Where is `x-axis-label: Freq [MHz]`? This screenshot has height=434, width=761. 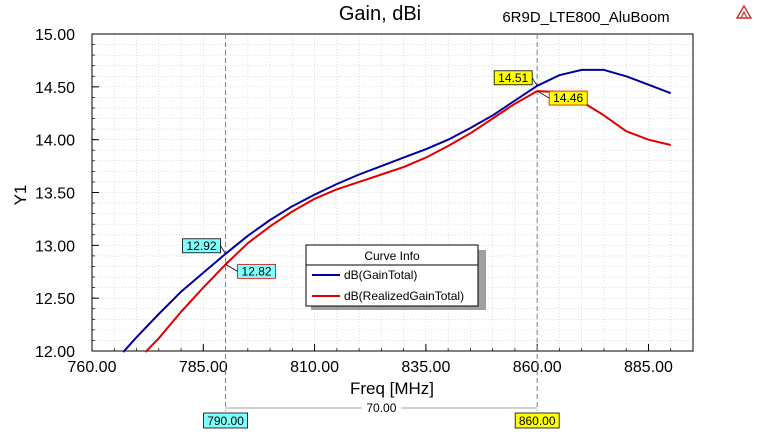
x-axis-label: Freq [MHz] is located at coordinates (392, 388).